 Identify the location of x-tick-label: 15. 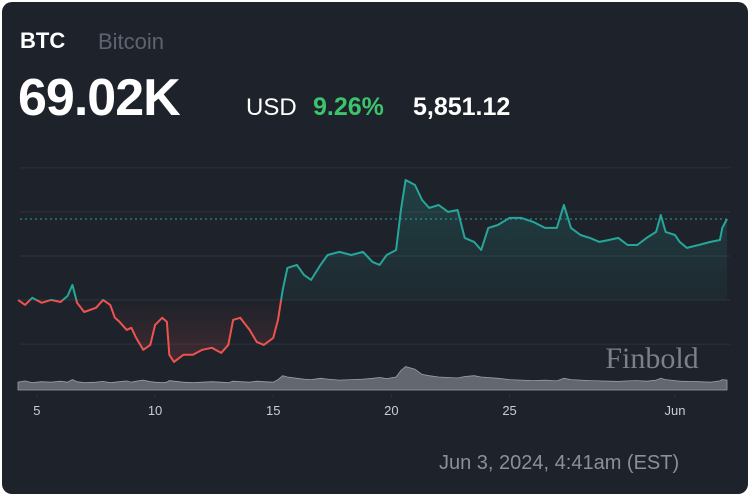
(273, 410).